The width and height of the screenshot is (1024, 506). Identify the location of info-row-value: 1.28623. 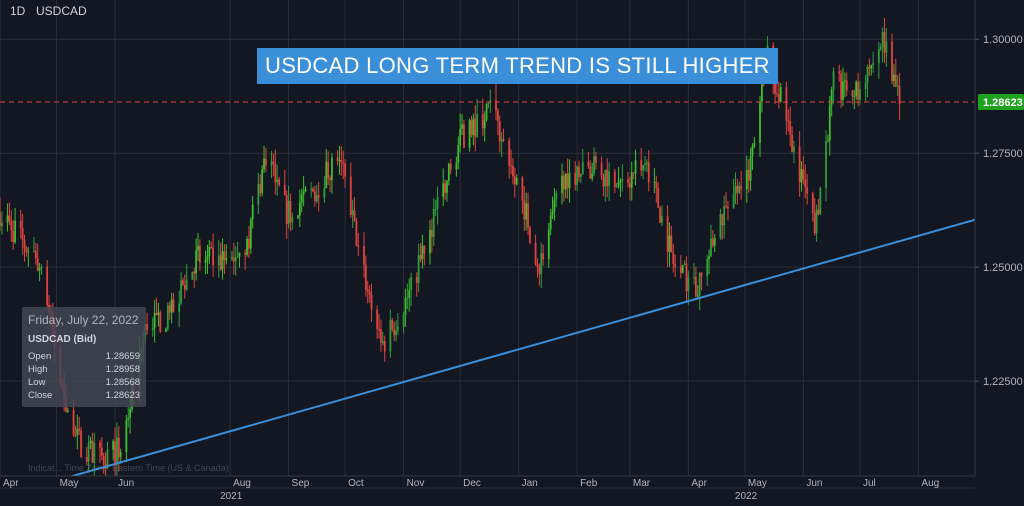
(122, 395).